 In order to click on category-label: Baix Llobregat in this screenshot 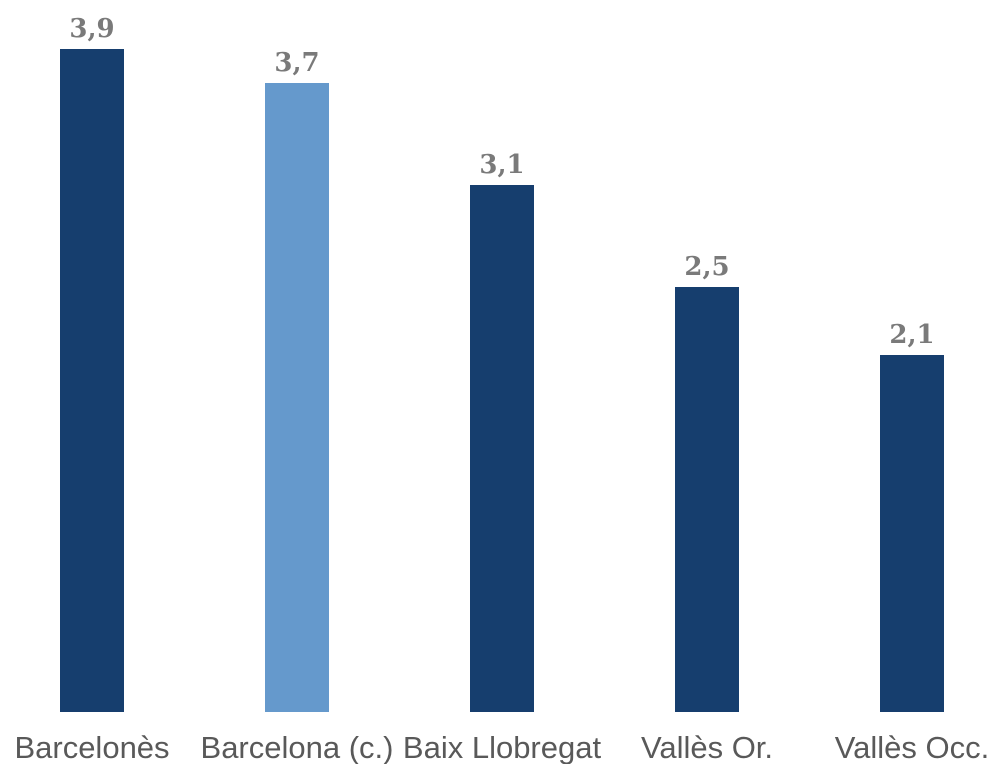, I will do `click(502, 747)`.